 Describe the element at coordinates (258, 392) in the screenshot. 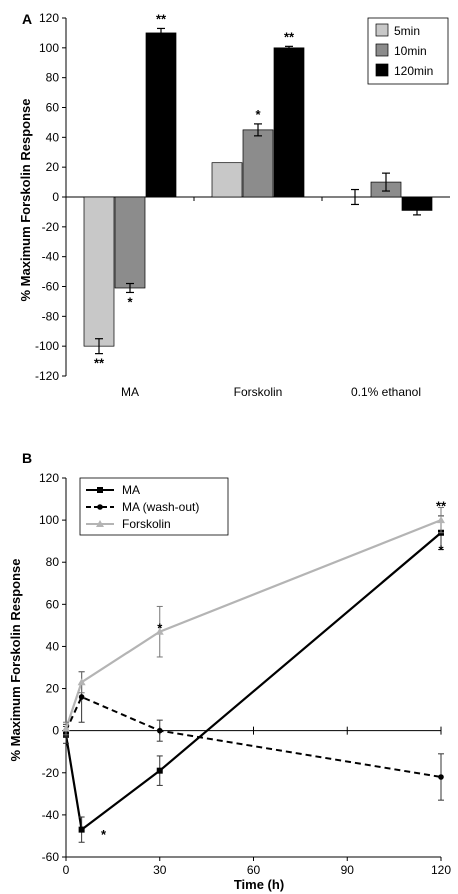

I see `x-tick-label-a-1: Forskolin` at that location.